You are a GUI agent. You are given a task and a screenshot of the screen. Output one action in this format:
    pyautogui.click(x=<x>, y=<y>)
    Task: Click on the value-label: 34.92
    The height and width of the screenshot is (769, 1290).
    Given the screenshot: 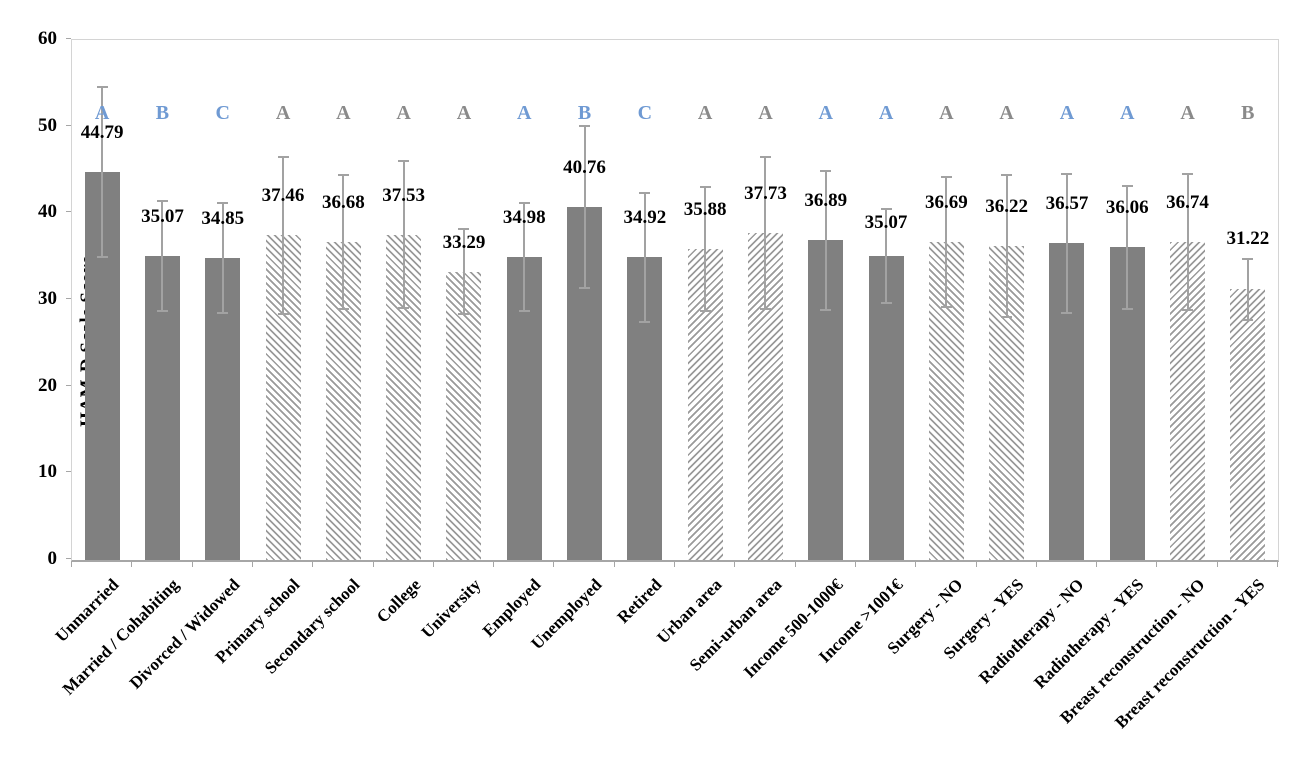 What is the action you would take?
    pyautogui.click(x=645, y=218)
    